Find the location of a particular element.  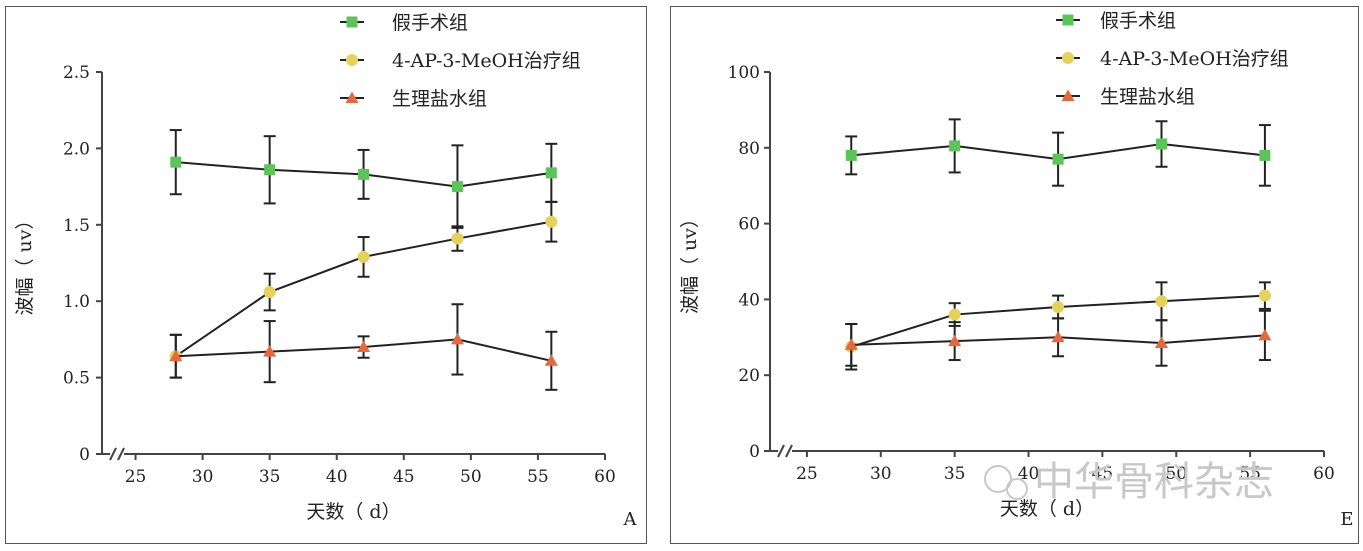

watermark-text: 中华骨科杂志 is located at coordinates (1154, 482).